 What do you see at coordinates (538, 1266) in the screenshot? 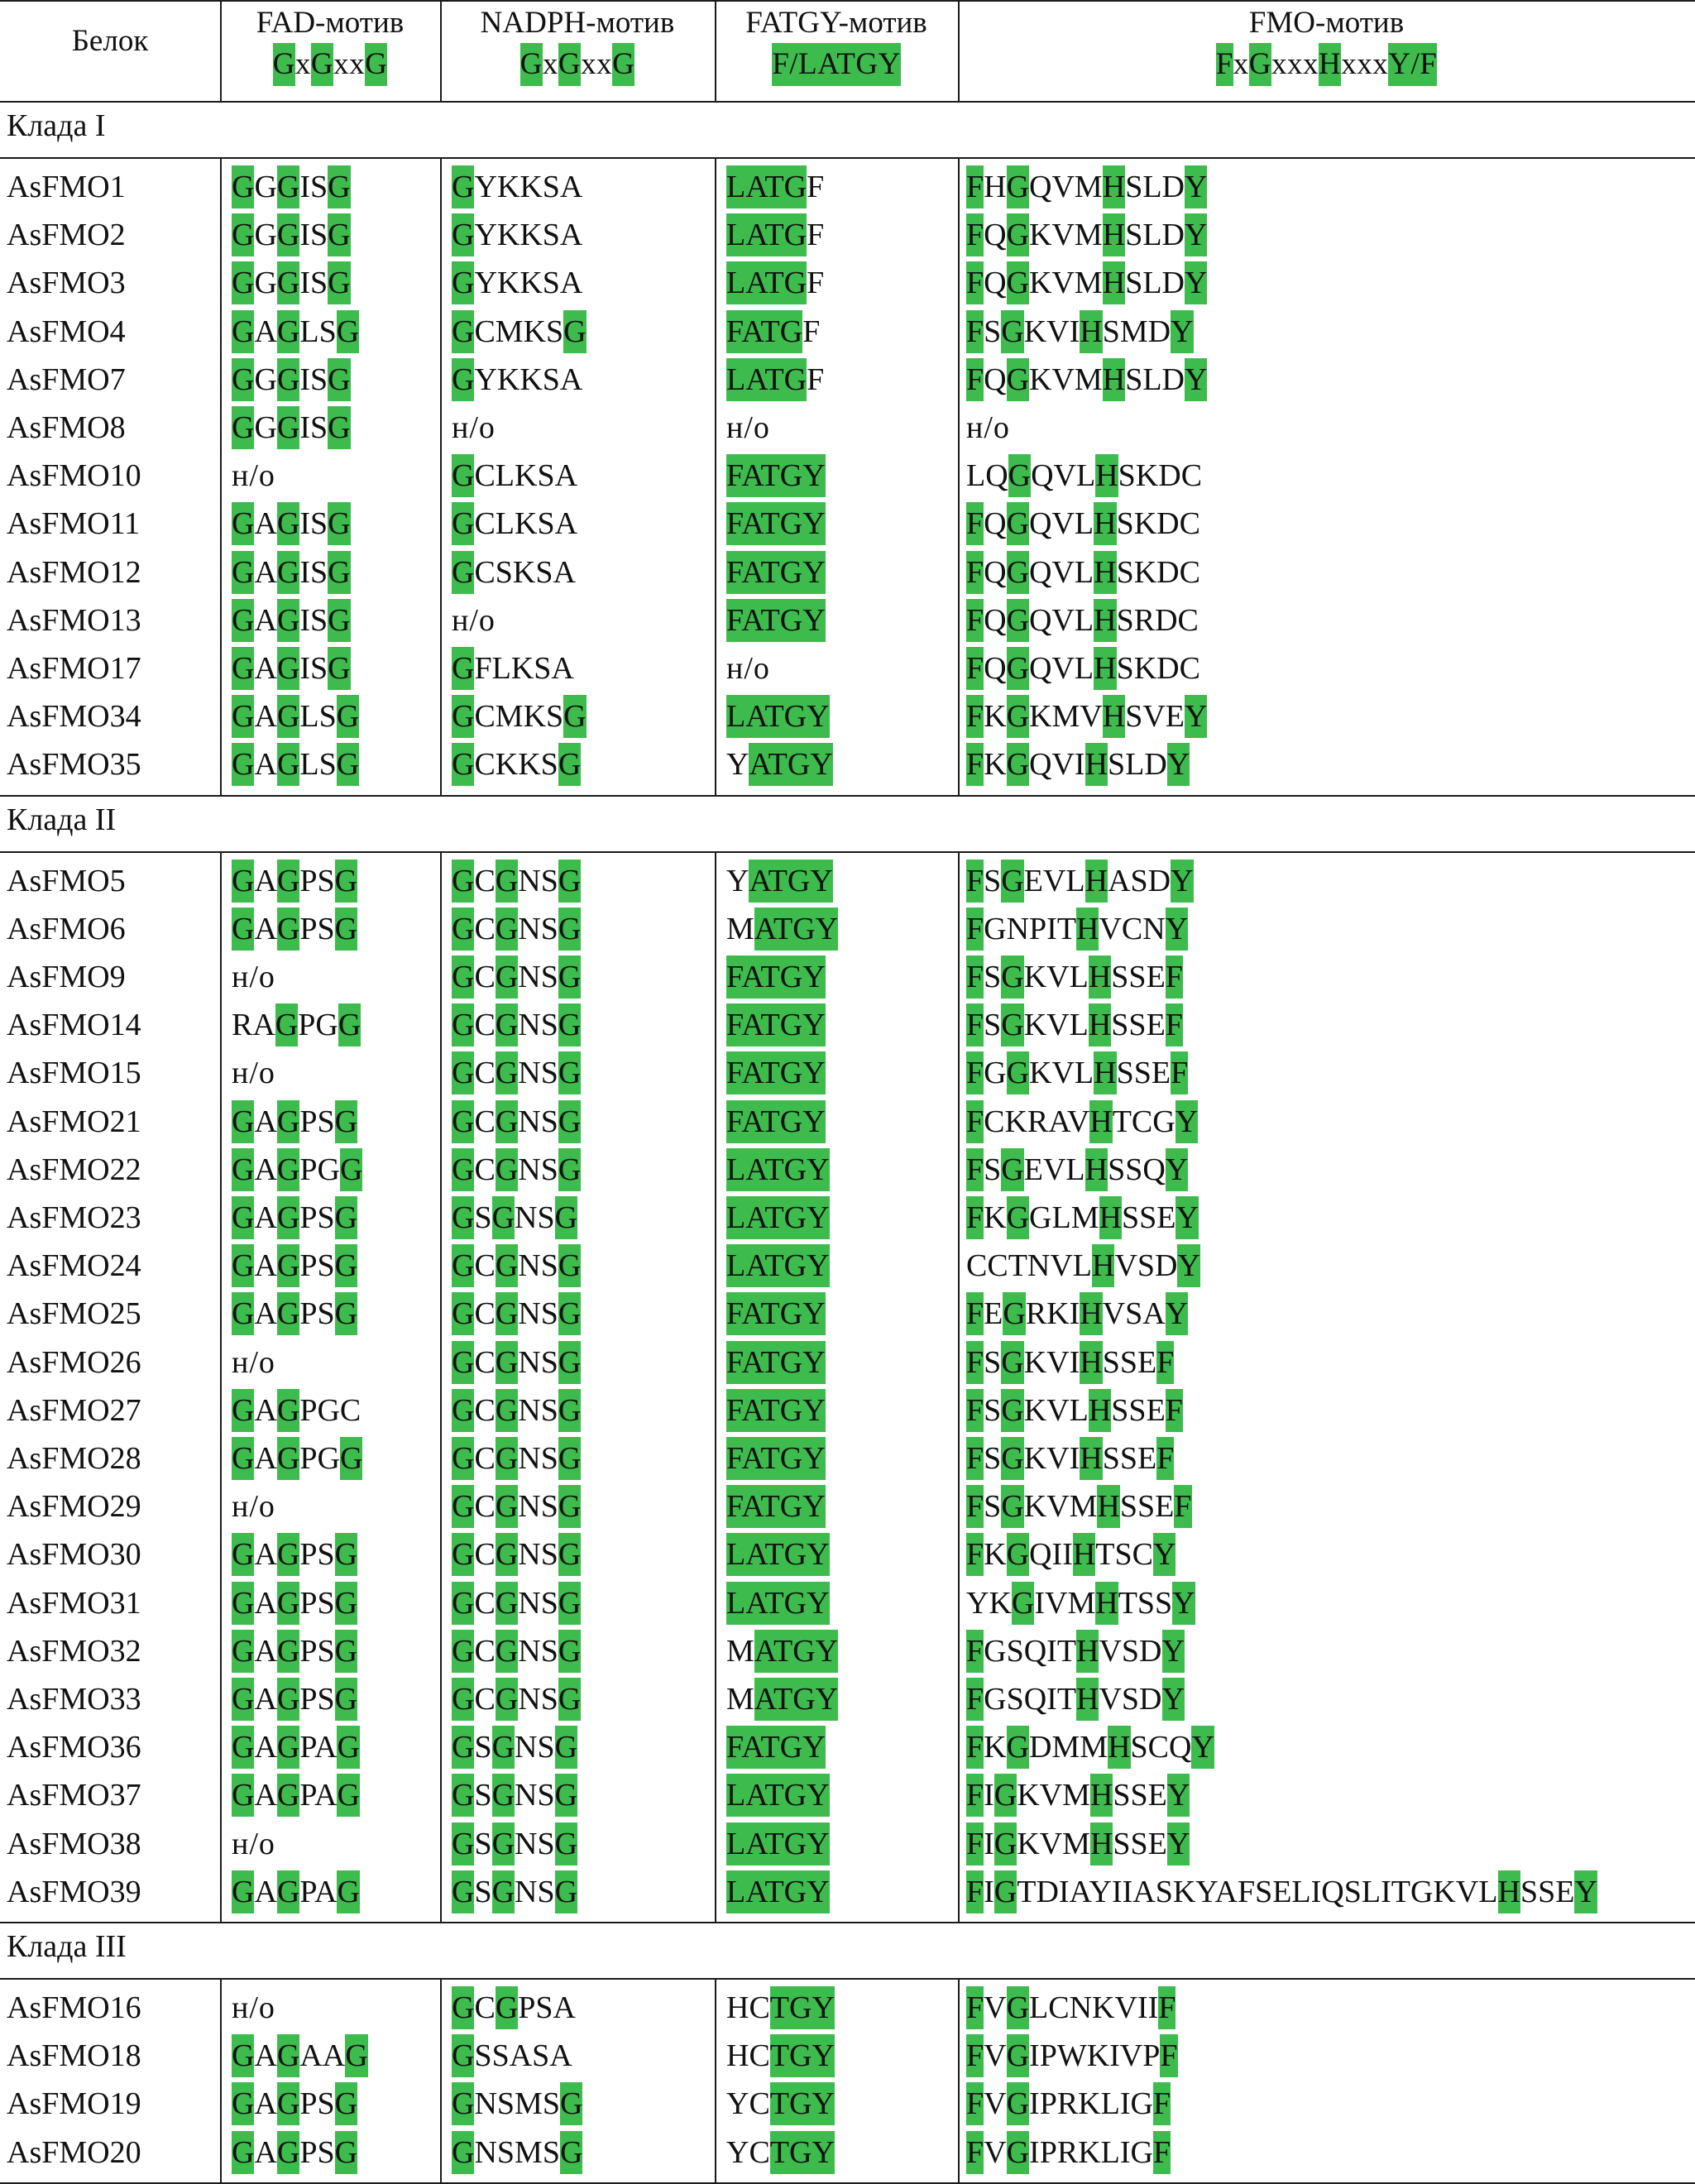
I see `residue: NS` at bounding box center [538, 1266].